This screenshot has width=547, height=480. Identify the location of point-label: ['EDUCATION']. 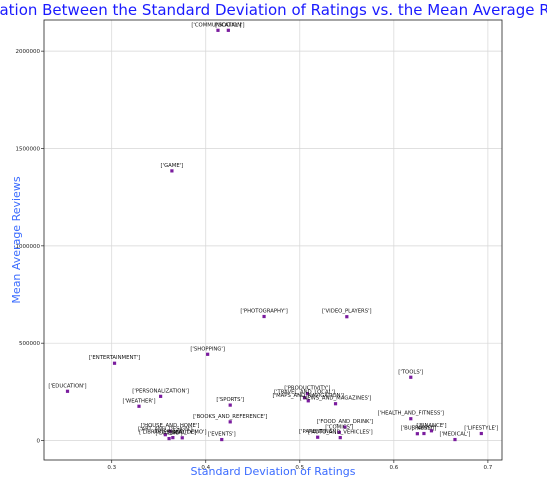
(67, 386).